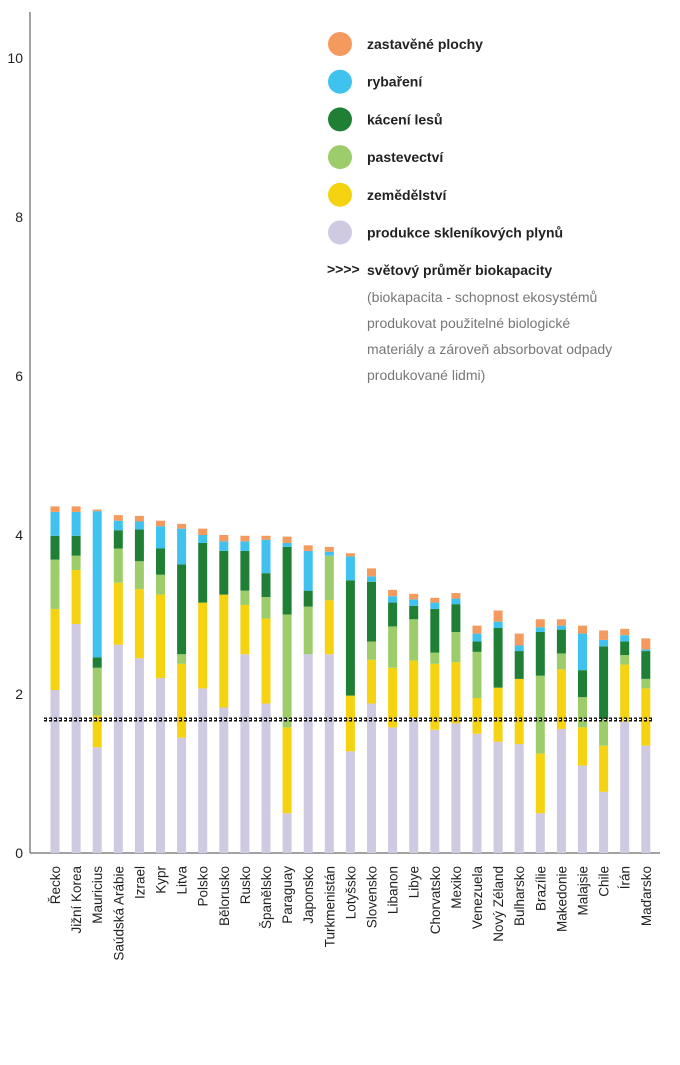  I want to click on legend-item: zastavěné plochy, so click(405, 44).